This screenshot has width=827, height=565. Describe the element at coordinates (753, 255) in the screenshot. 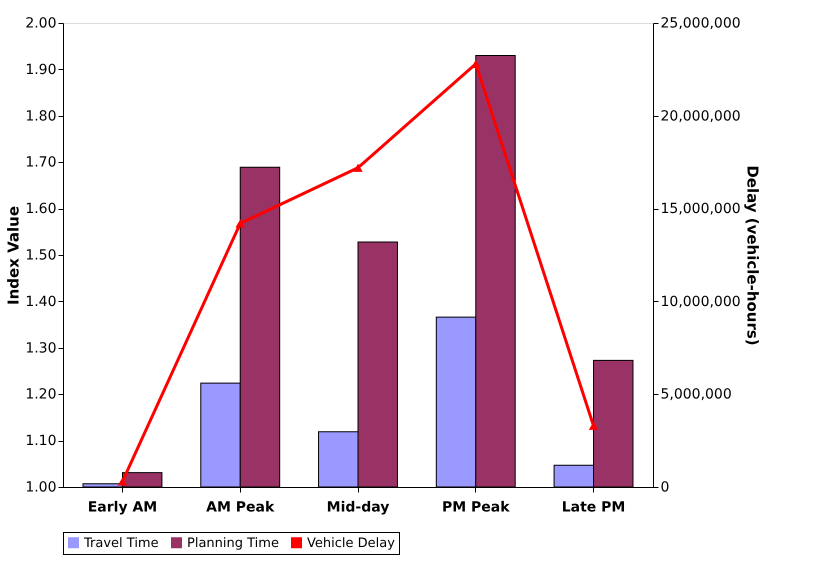

I see `y2-axis-title: Delay (vehicle-hours)` at that location.